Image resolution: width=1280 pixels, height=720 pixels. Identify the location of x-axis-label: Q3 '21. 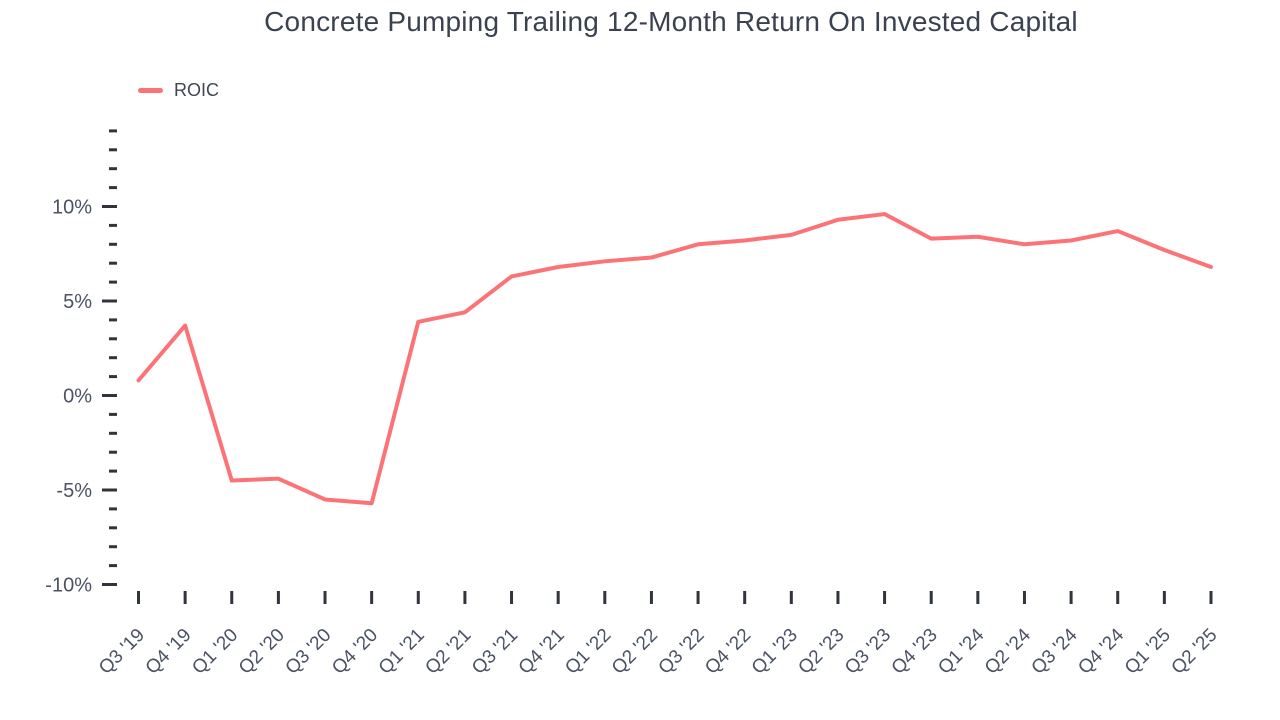
(495, 652).